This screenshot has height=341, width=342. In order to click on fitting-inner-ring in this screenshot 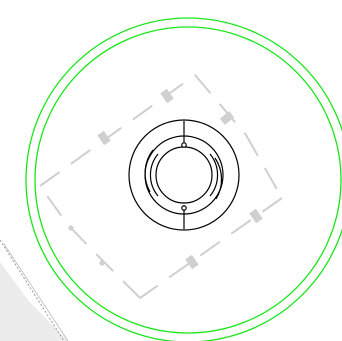, I will do `click(184, 175)`.